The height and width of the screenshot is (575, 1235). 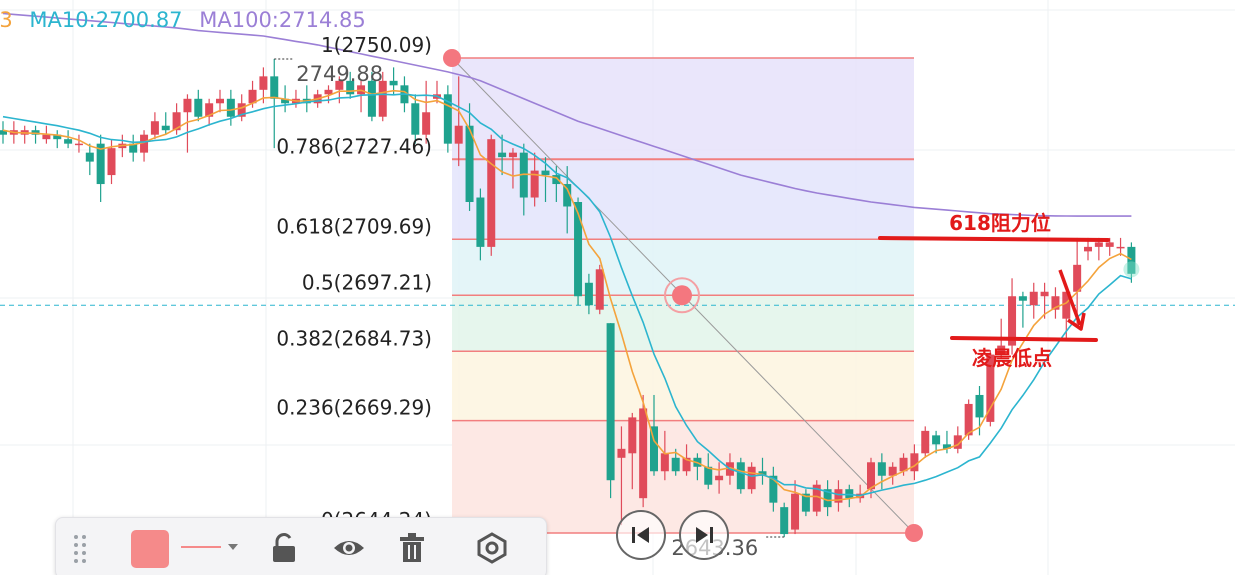 I want to click on annotation-early-low: 凌晨低点, so click(x=1012, y=358).